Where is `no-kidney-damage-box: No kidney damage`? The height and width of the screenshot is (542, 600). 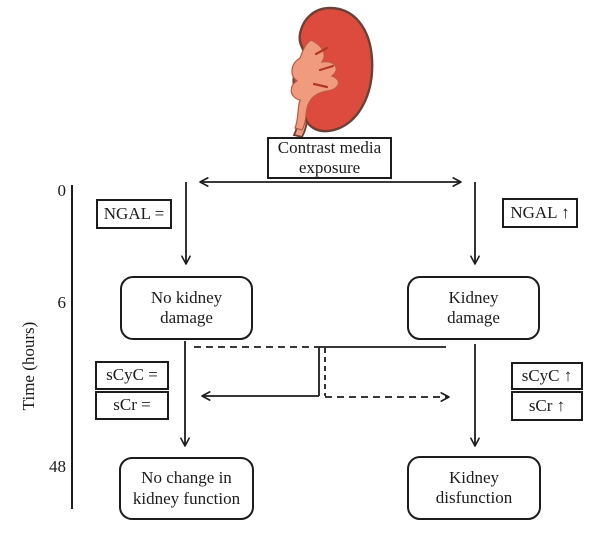 no-kidney-damage-box: No kidney damage is located at coordinates (186, 308).